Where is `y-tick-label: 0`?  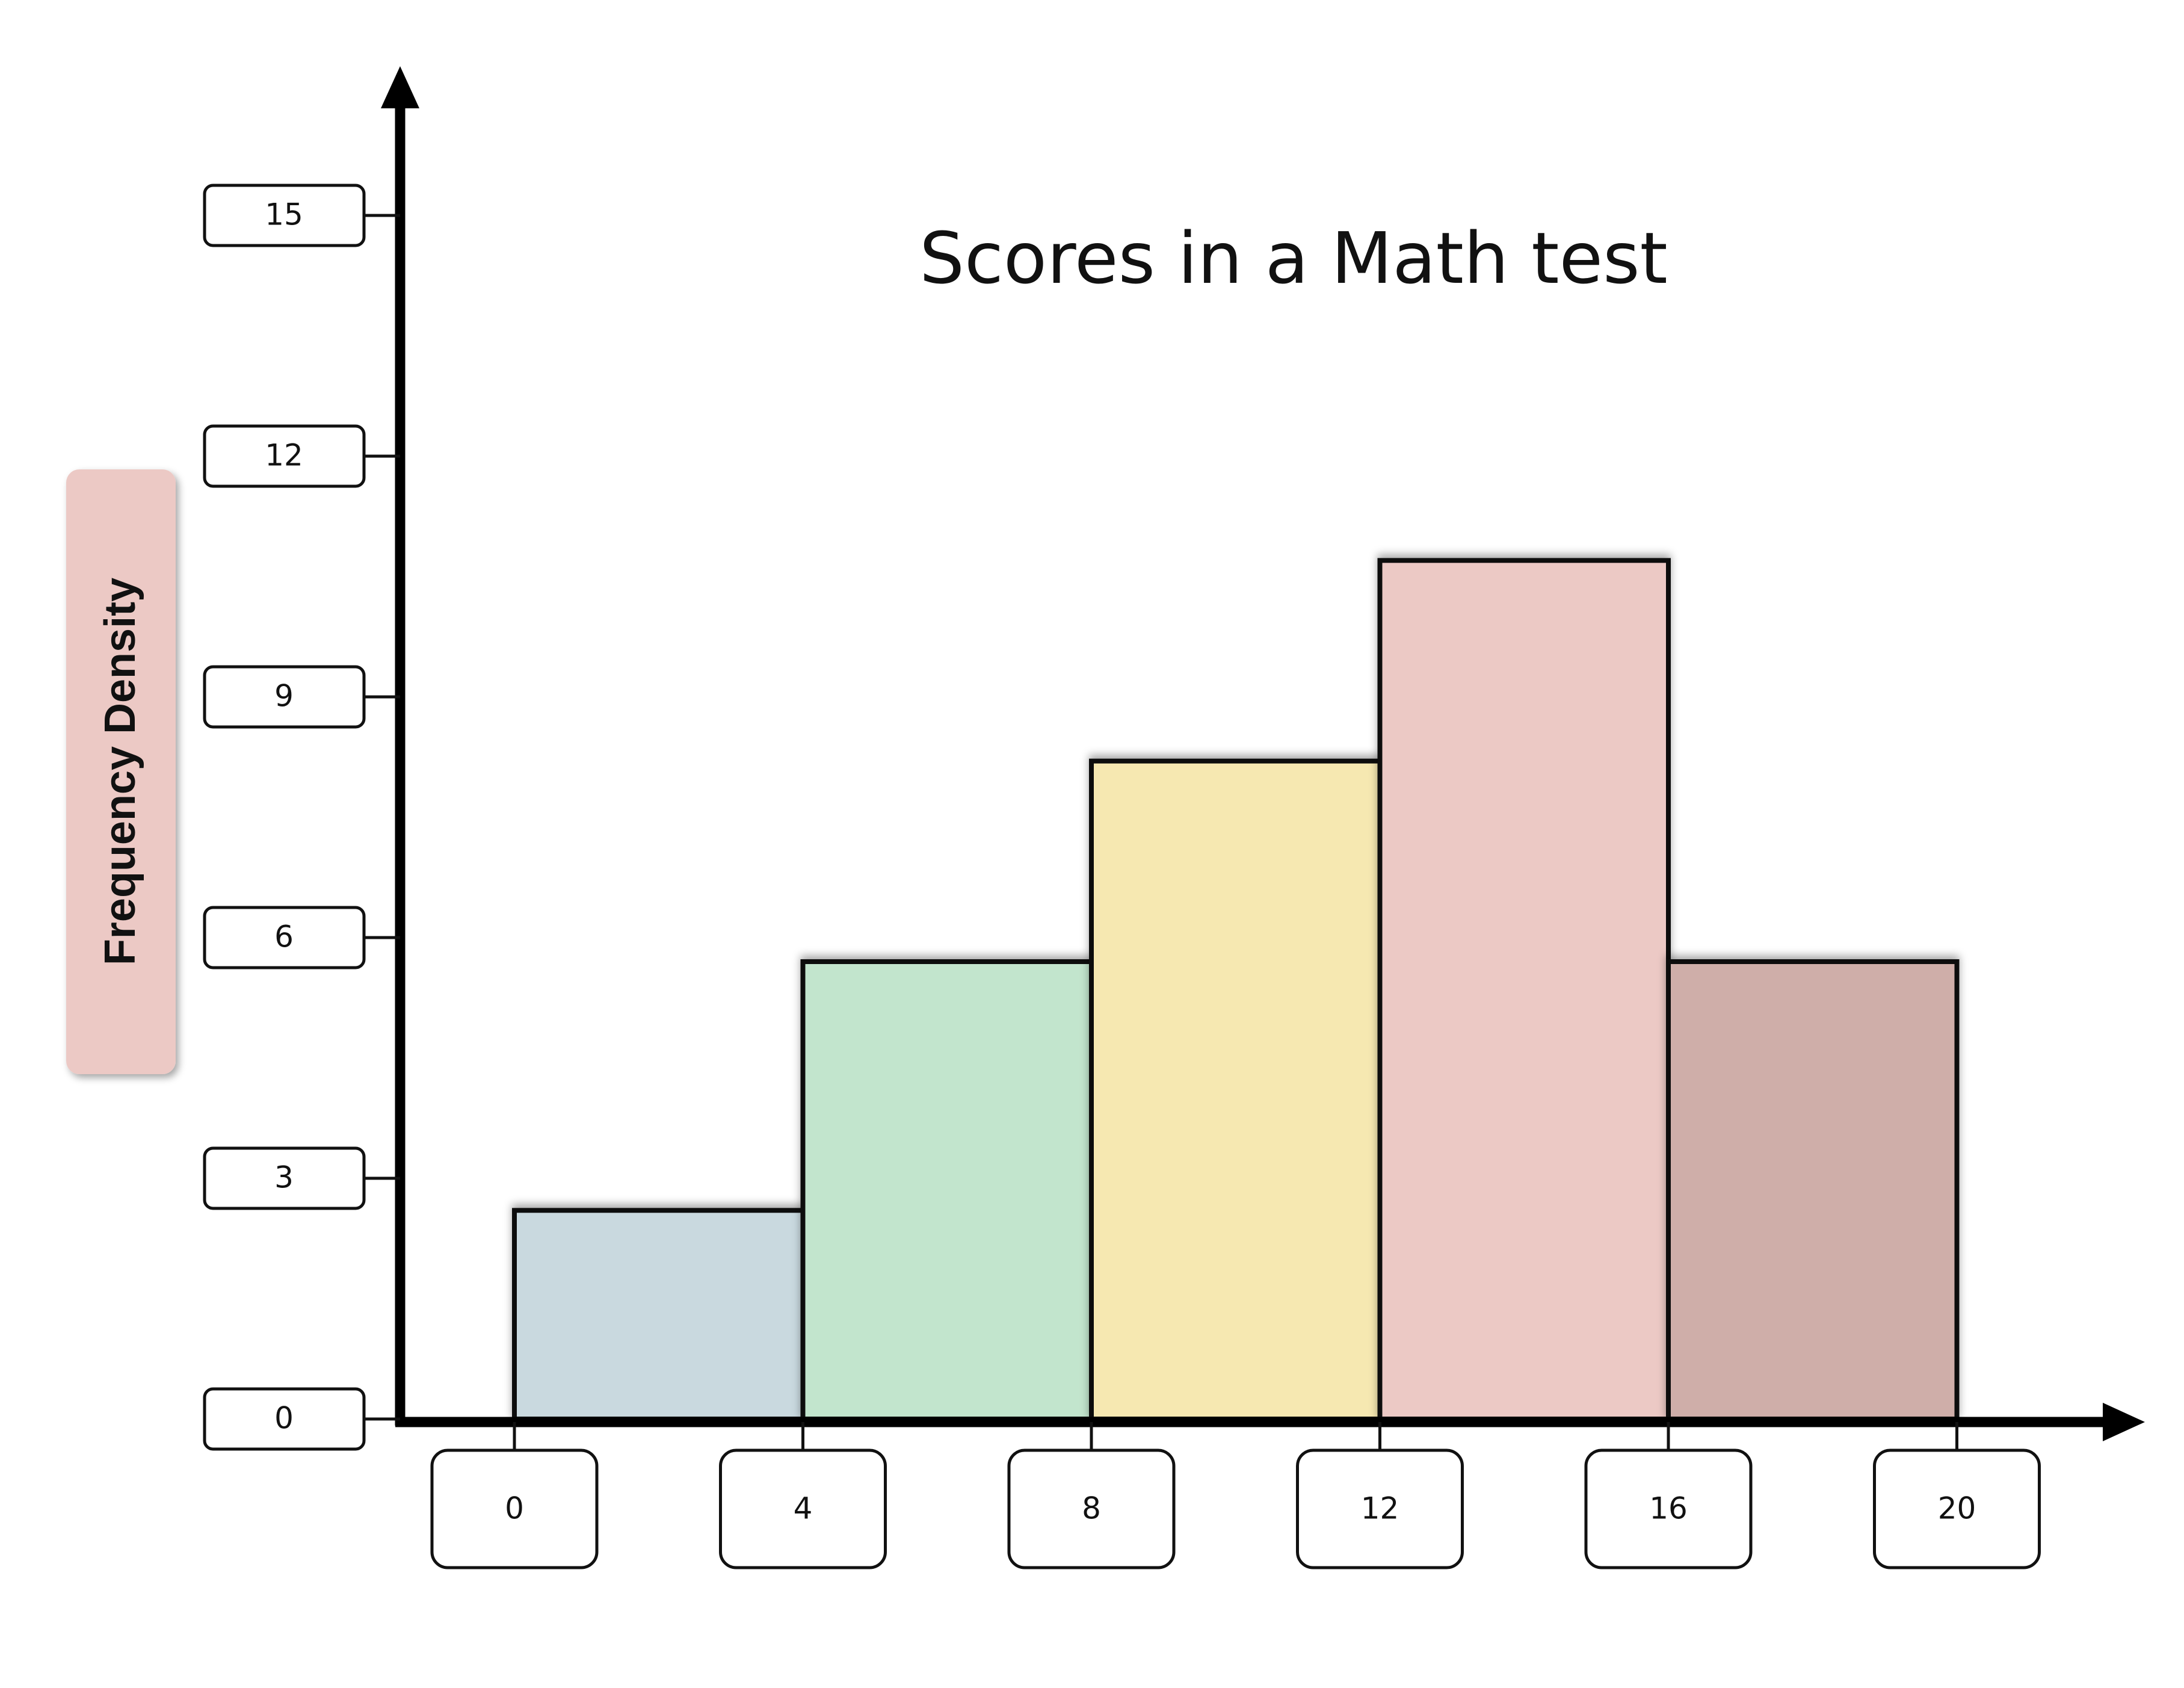
y-tick-label: 0 is located at coordinates (284, 1418).